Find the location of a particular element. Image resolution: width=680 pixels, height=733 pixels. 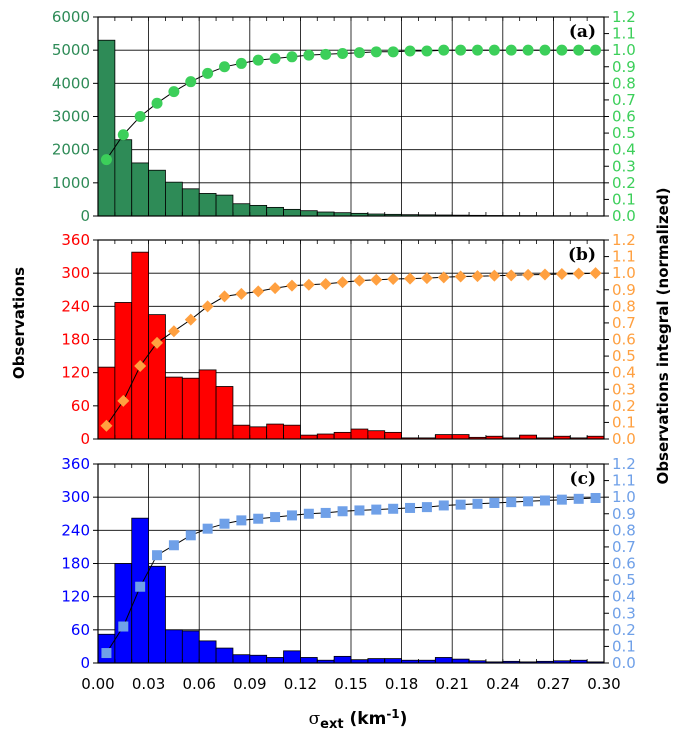

x-tick-label: 0.00 is located at coordinates (97, 684).